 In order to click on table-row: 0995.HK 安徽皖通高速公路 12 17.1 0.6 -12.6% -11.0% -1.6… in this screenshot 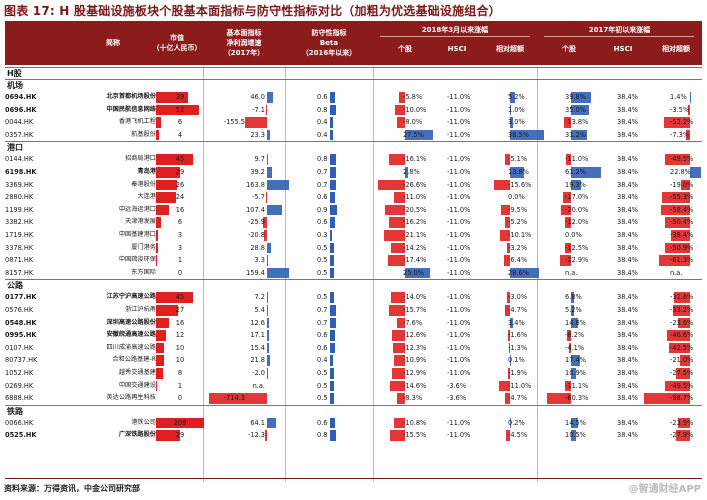, I will do `click(353, 335)`.